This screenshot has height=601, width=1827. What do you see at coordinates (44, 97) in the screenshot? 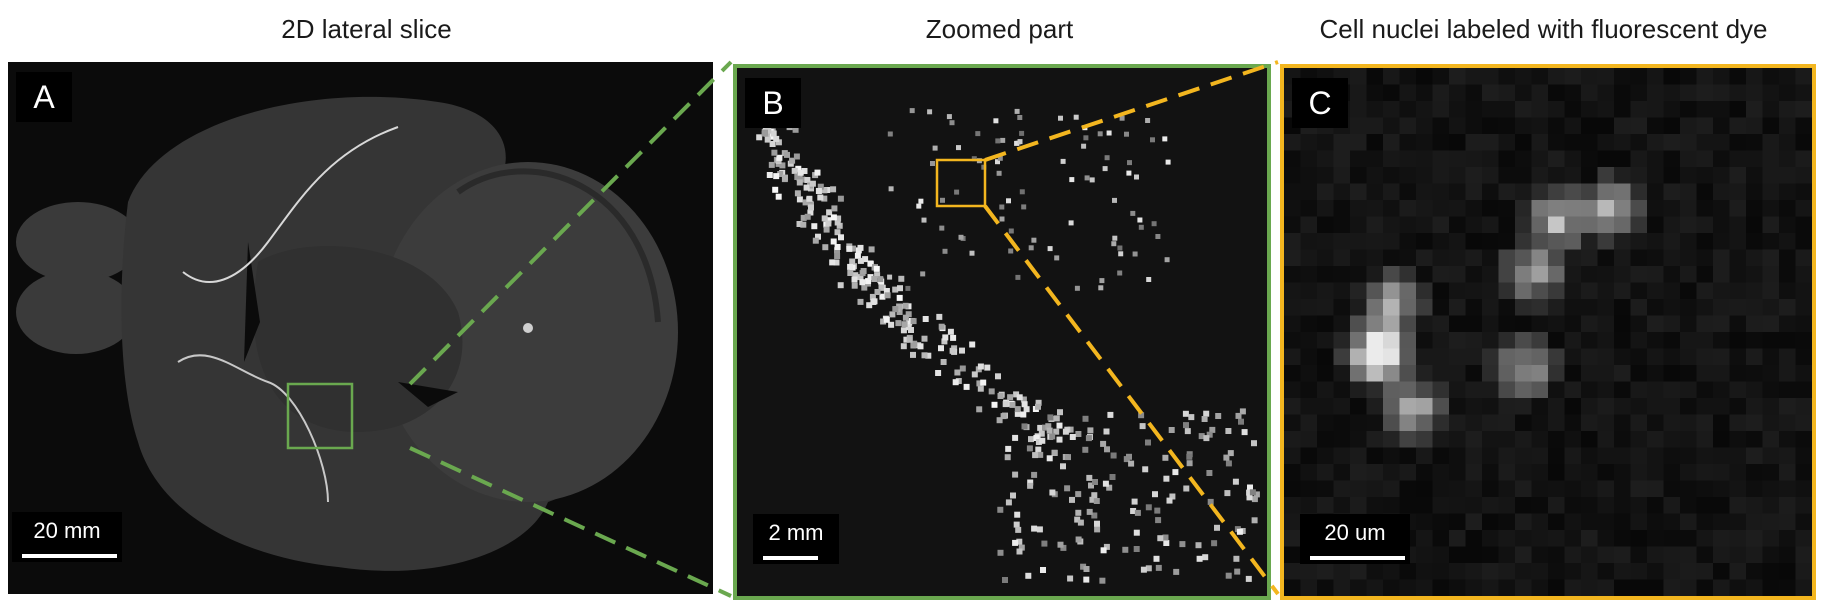
I see `panel-a-letter: A` at bounding box center [44, 97].